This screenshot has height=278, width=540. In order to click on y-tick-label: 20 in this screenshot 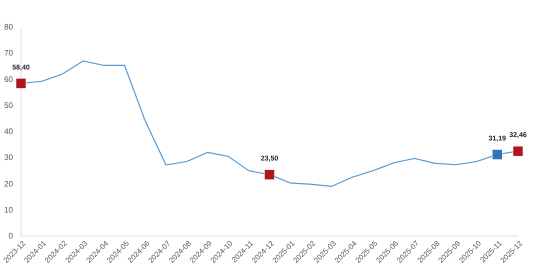, I will do `click(9, 183)`.